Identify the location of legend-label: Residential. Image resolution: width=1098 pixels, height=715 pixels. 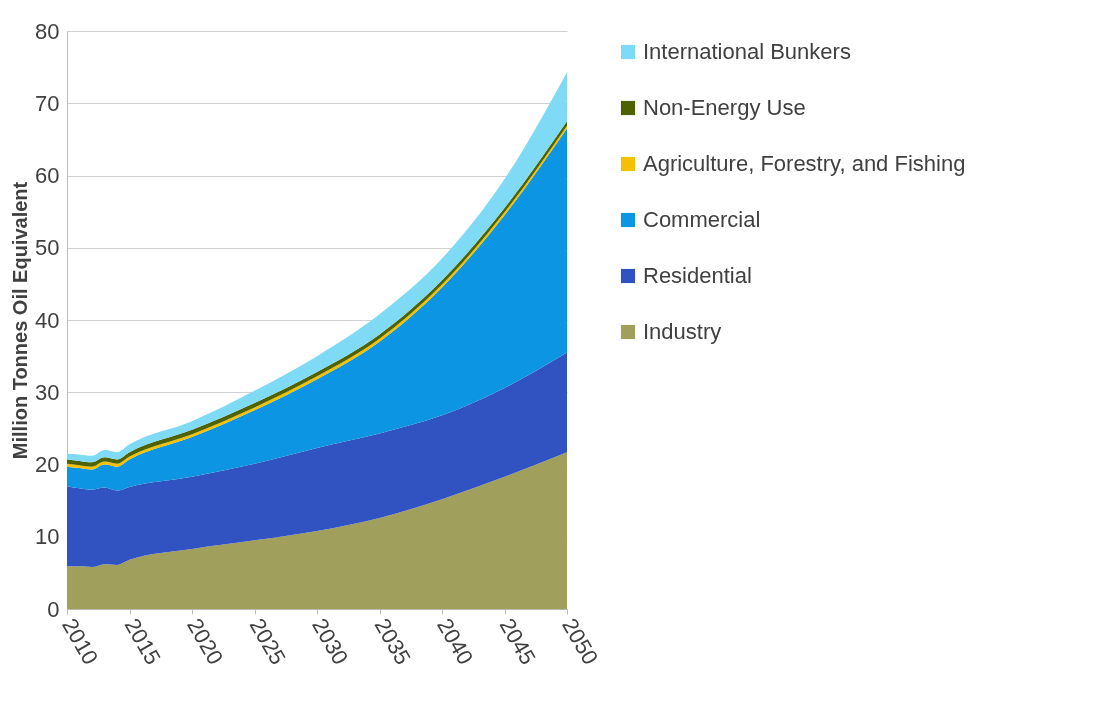
(697, 275).